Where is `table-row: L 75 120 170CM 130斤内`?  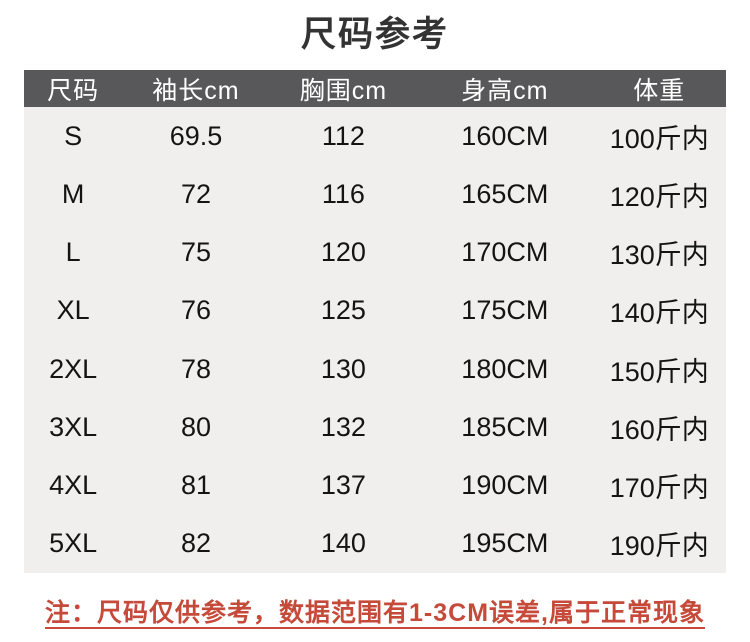 table-row: L 75 120 170CM 130斤内 is located at coordinates (375, 253).